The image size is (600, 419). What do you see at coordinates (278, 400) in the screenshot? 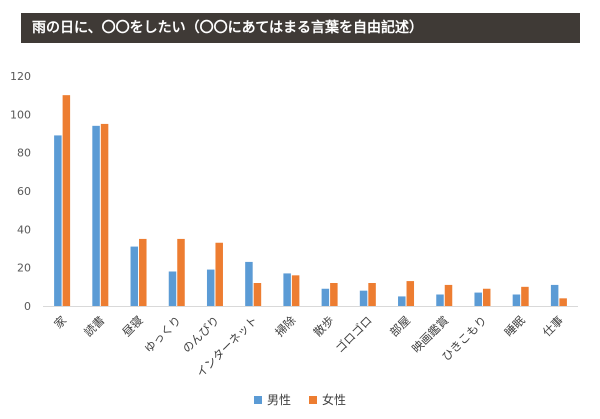
I see `legend-label: 男性` at bounding box center [278, 400].